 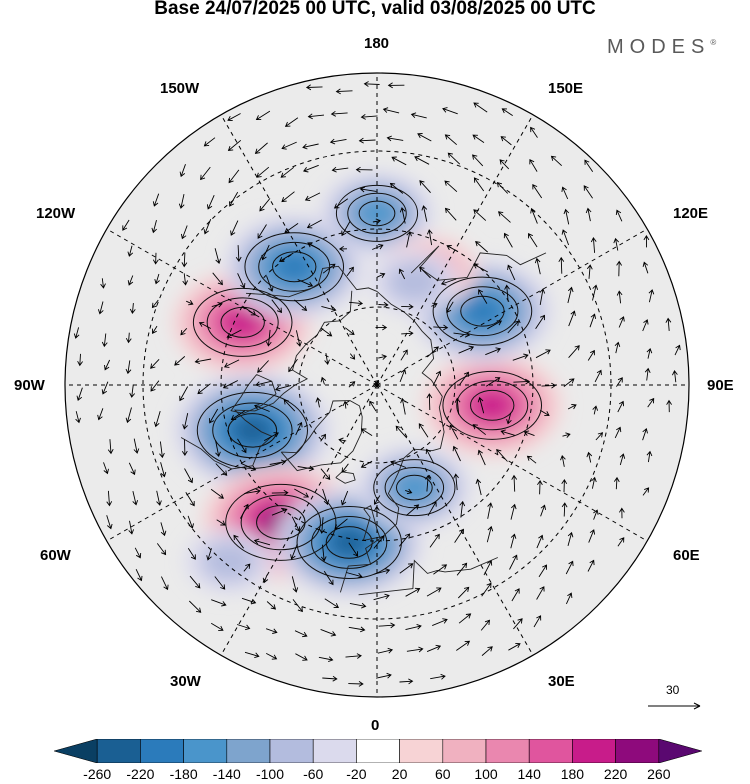 I want to click on lon-label-60w: 60W, so click(x=55, y=555).